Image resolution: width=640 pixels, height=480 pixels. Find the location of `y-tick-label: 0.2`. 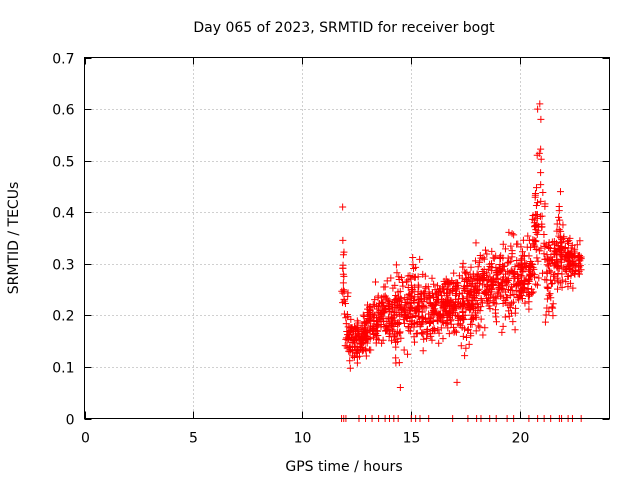

y-tick-label: 0.2 is located at coordinates (63, 317).